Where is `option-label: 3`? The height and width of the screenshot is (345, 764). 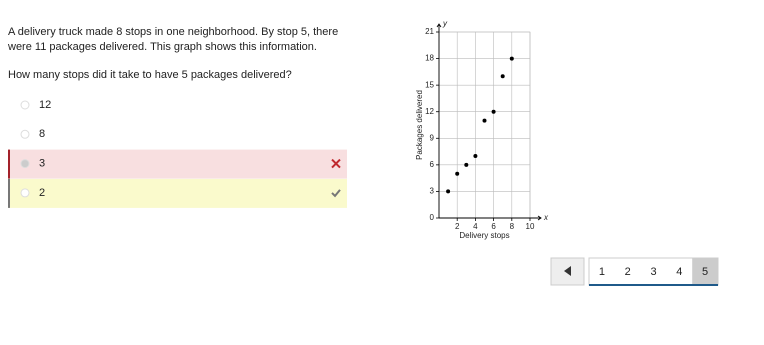
option-label: 3 is located at coordinates (42, 164).